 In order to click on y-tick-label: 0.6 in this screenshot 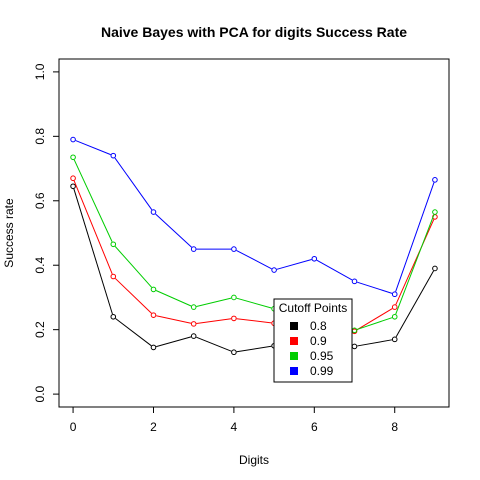, I will do `click(40, 200)`.